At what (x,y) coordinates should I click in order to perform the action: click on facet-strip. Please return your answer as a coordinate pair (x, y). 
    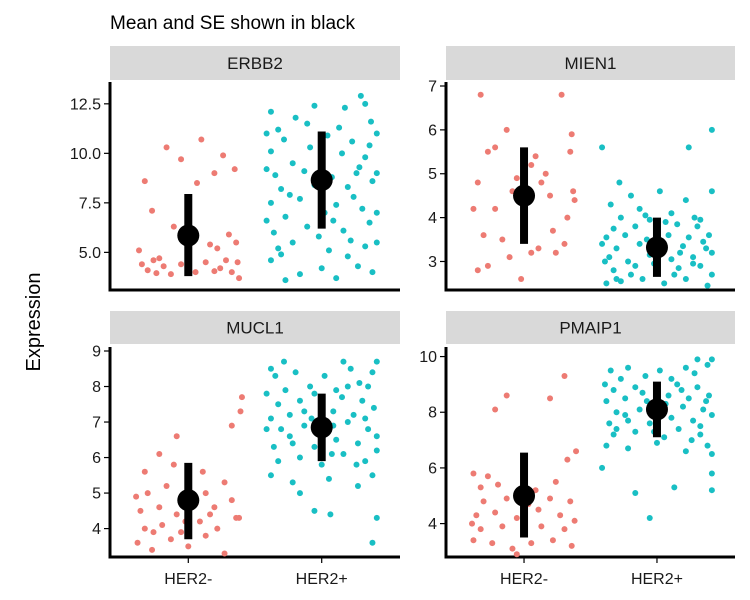
    Looking at the image, I should click on (590, 327).